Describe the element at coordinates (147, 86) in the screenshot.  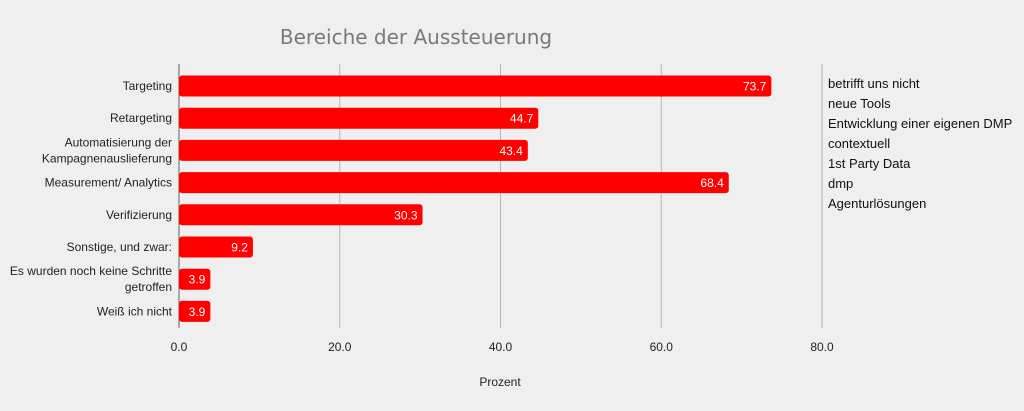
I see `category-label: Targeting` at that location.